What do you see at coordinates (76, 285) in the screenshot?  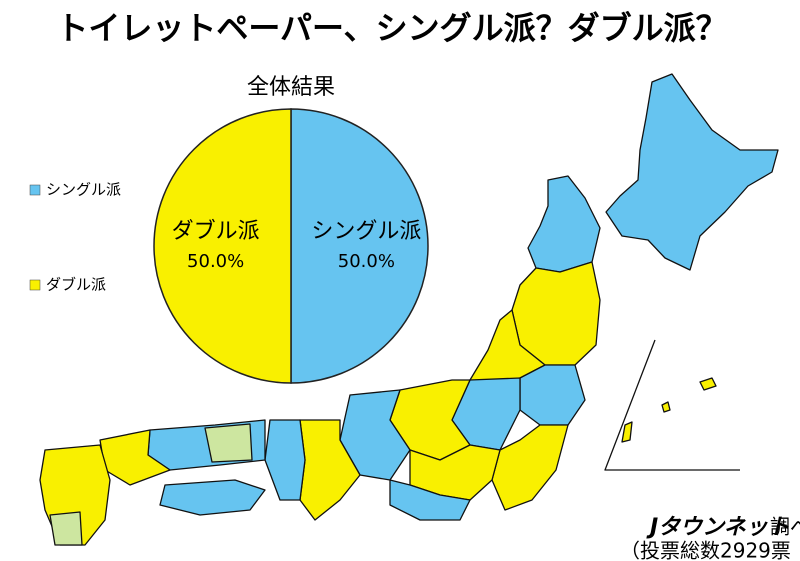 I see `legend-label: ダブル派` at bounding box center [76, 285].